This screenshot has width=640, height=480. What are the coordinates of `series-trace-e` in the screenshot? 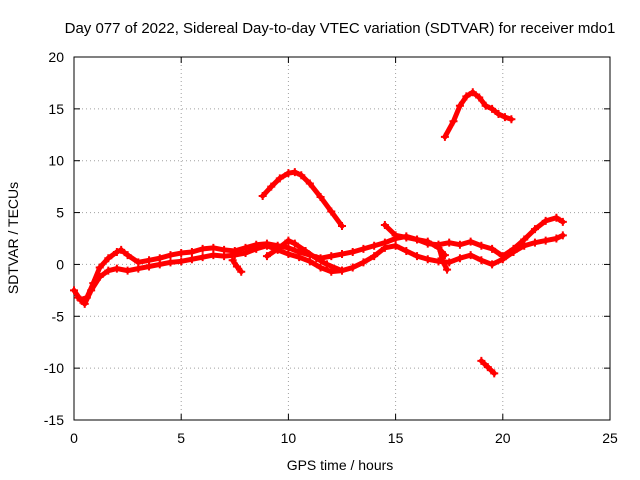 It's located at (443, 257).